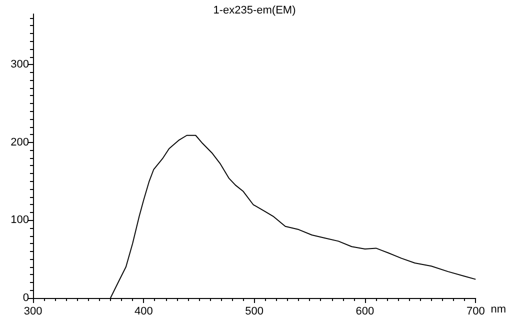 This screenshot has width=509, height=331. Describe the element at coordinates (19, 64) in the screenshot. I see `y-tick-label: 300` at that location.